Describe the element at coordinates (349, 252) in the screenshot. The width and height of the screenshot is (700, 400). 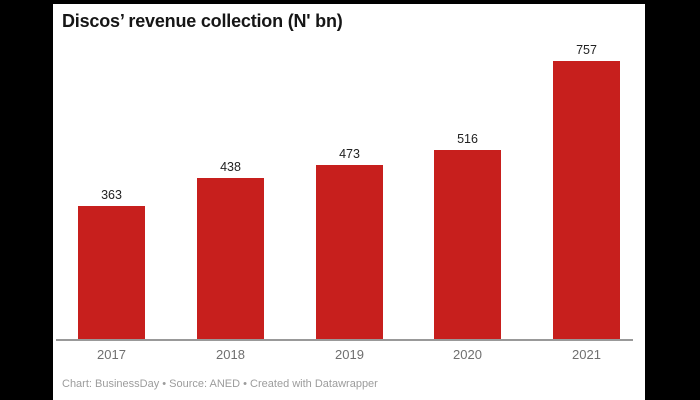
I see `bar-2019` at that location.